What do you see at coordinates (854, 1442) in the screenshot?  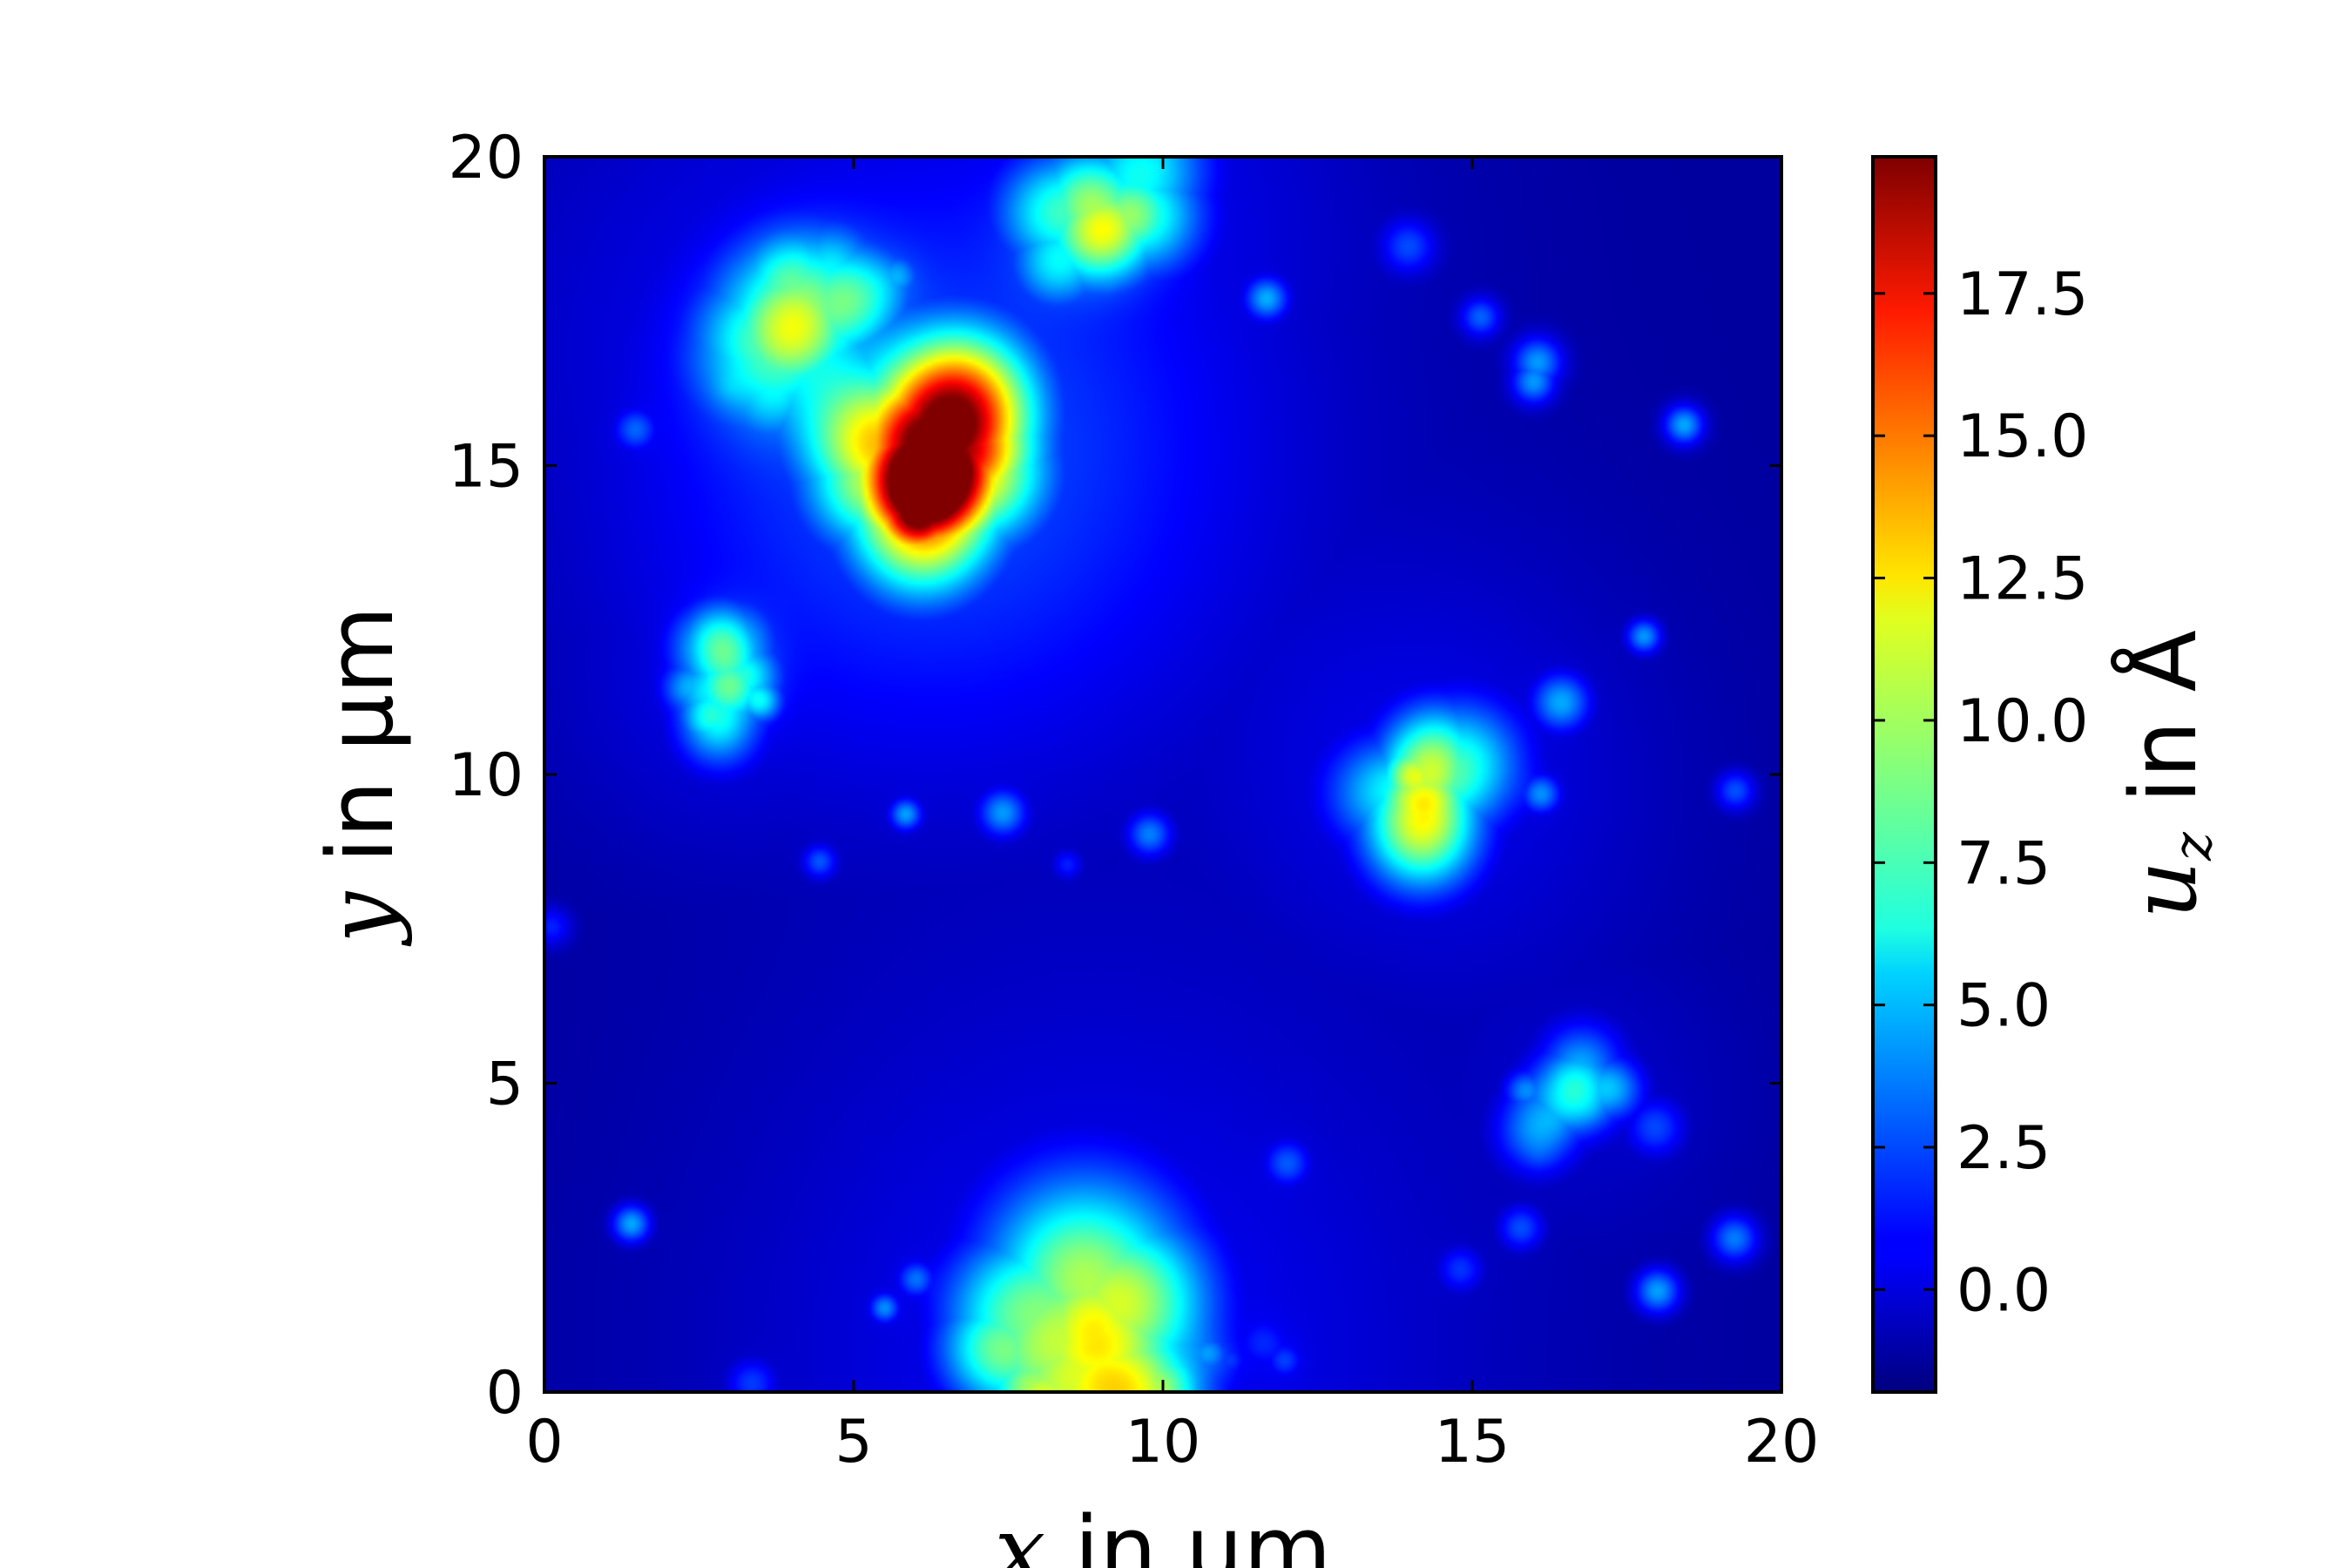 I see `x-tick-label: 5` at bounding box center [854, 1442].